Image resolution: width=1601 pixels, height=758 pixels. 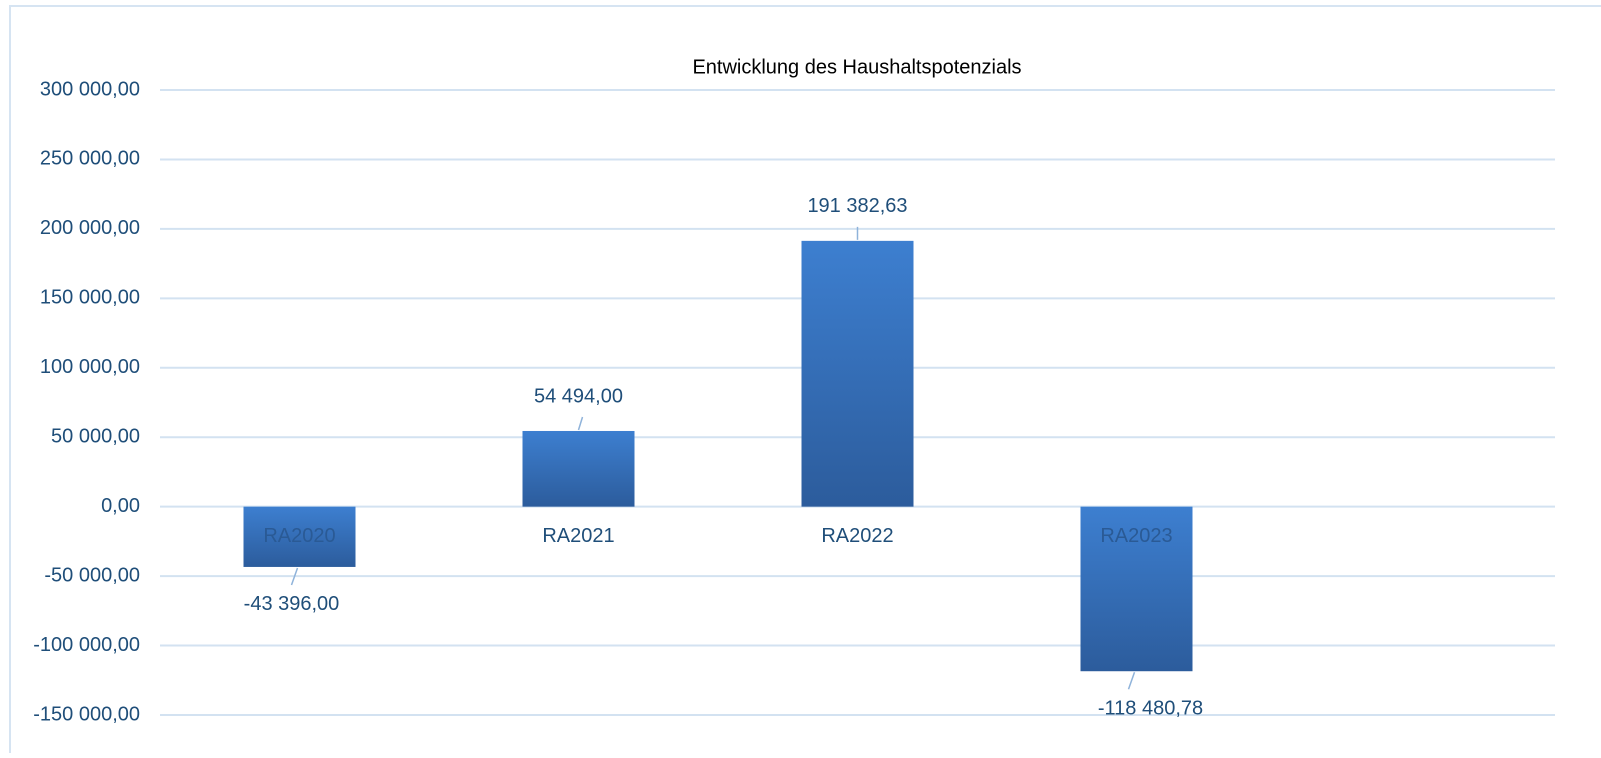 What do you see at coordinates (1136, 536) in the screenshot?
I see `x-tick-label: RA2023` at bounding box center [1136, 536].